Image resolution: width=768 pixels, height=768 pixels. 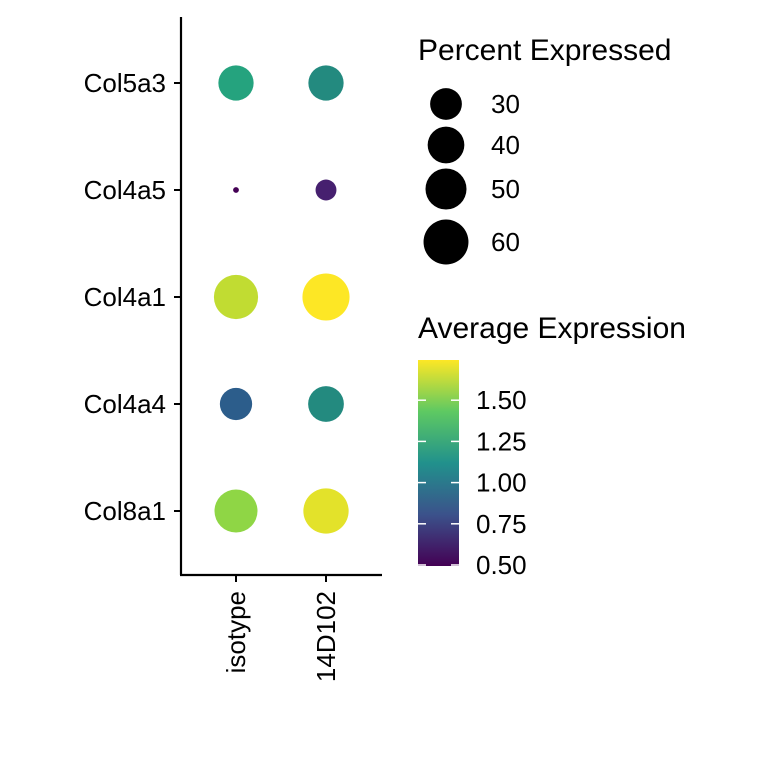 What do you see at coordinates (326, 83) in the screenshot?
I see `dot-col5a3-14d102` at bounding box center [326, 83].